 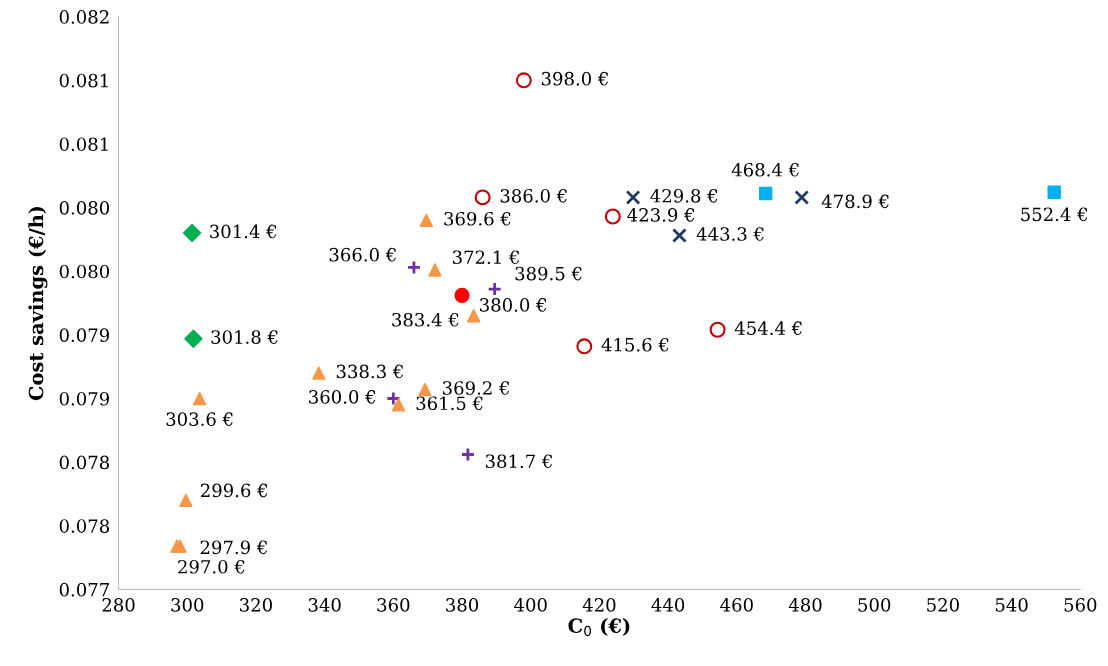 I want to click on annotation: 398.0 €, so click(x=574, y=78).